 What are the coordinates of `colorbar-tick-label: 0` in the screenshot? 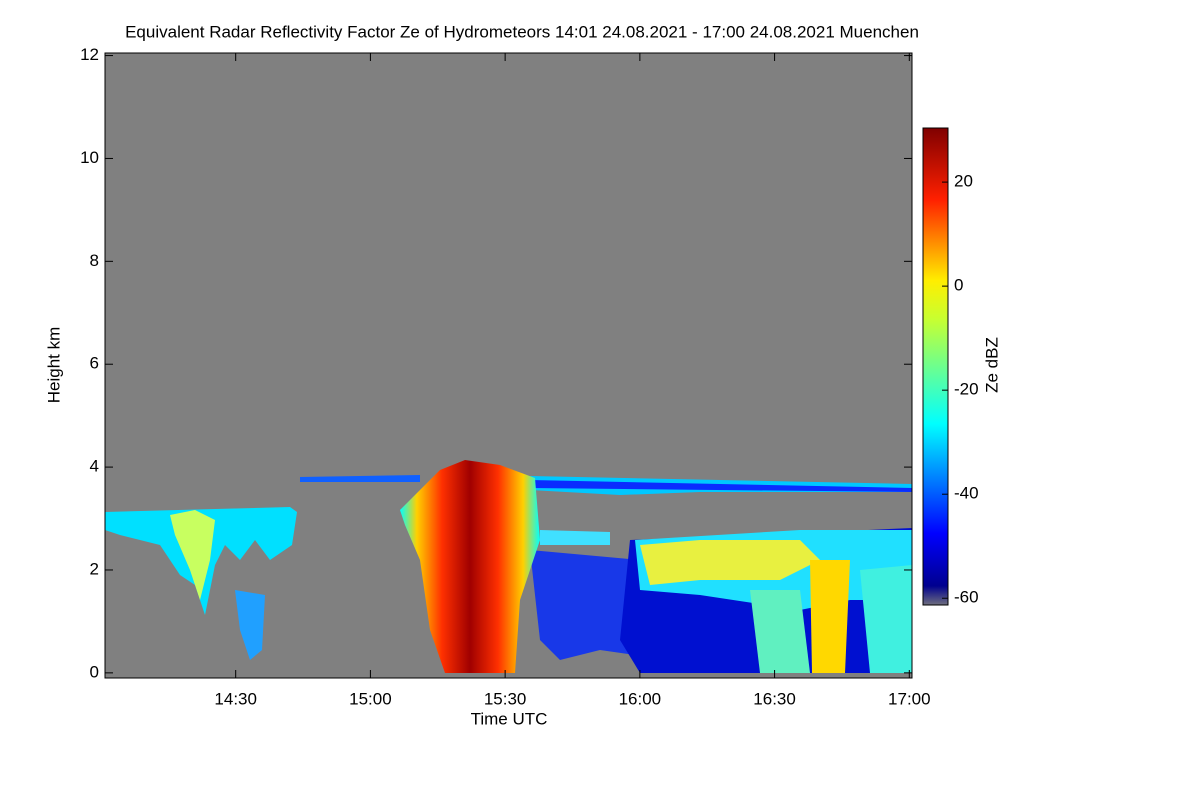 It's located at (958, 285).